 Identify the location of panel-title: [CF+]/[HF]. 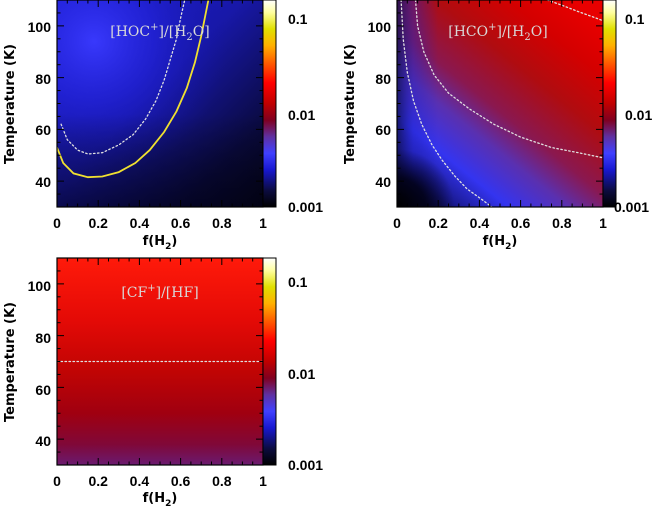
(159, 292).